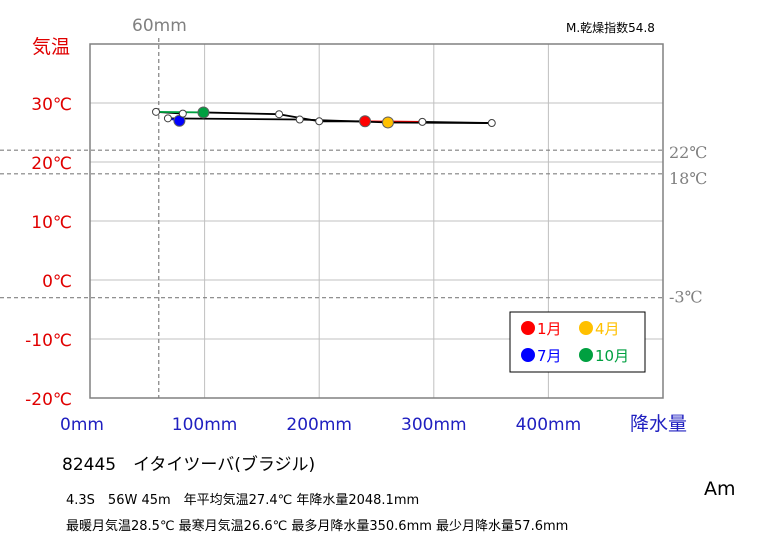 The image size is (763, 545). What do you see at coordinates (243, 500) in the screenshot?
I see `station-info-line-1: 4.3S 56W 45m 年平均気温27.4℃ 年降水量2048.1mm` at bounding box center [243, 500].